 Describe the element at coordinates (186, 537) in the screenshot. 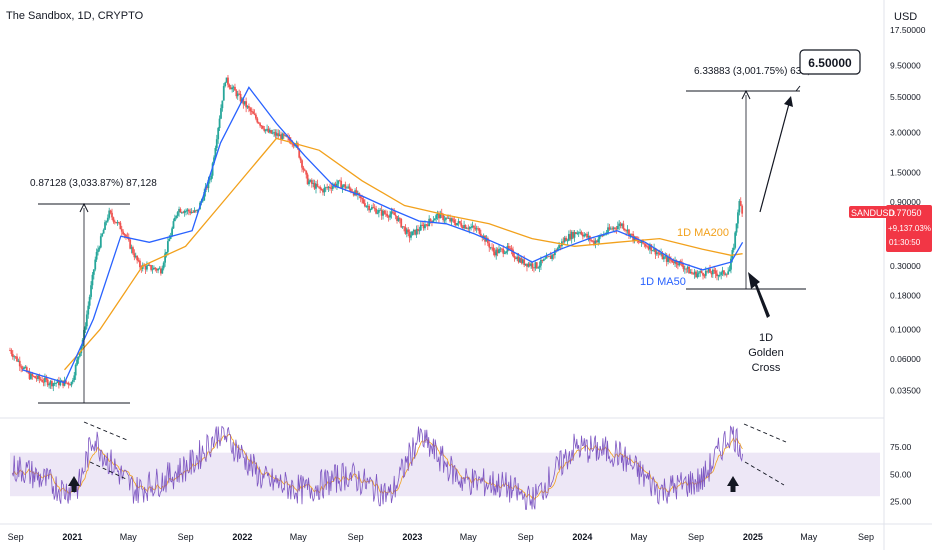

I see `time-tick-label: Sep` at that location.